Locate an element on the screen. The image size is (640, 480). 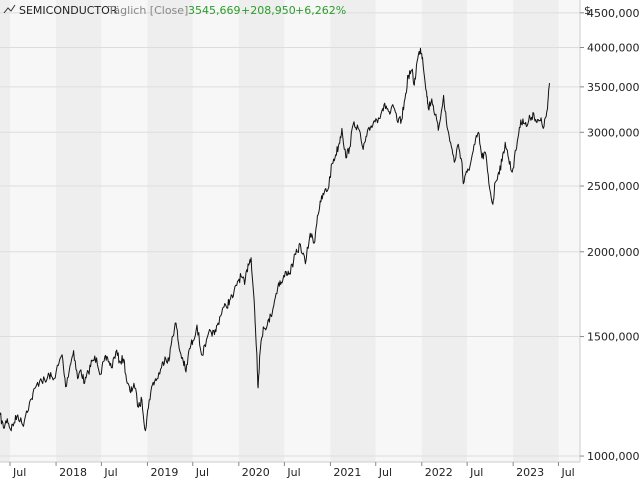
change-value: +208,950 is located at coordinates (268, 10).